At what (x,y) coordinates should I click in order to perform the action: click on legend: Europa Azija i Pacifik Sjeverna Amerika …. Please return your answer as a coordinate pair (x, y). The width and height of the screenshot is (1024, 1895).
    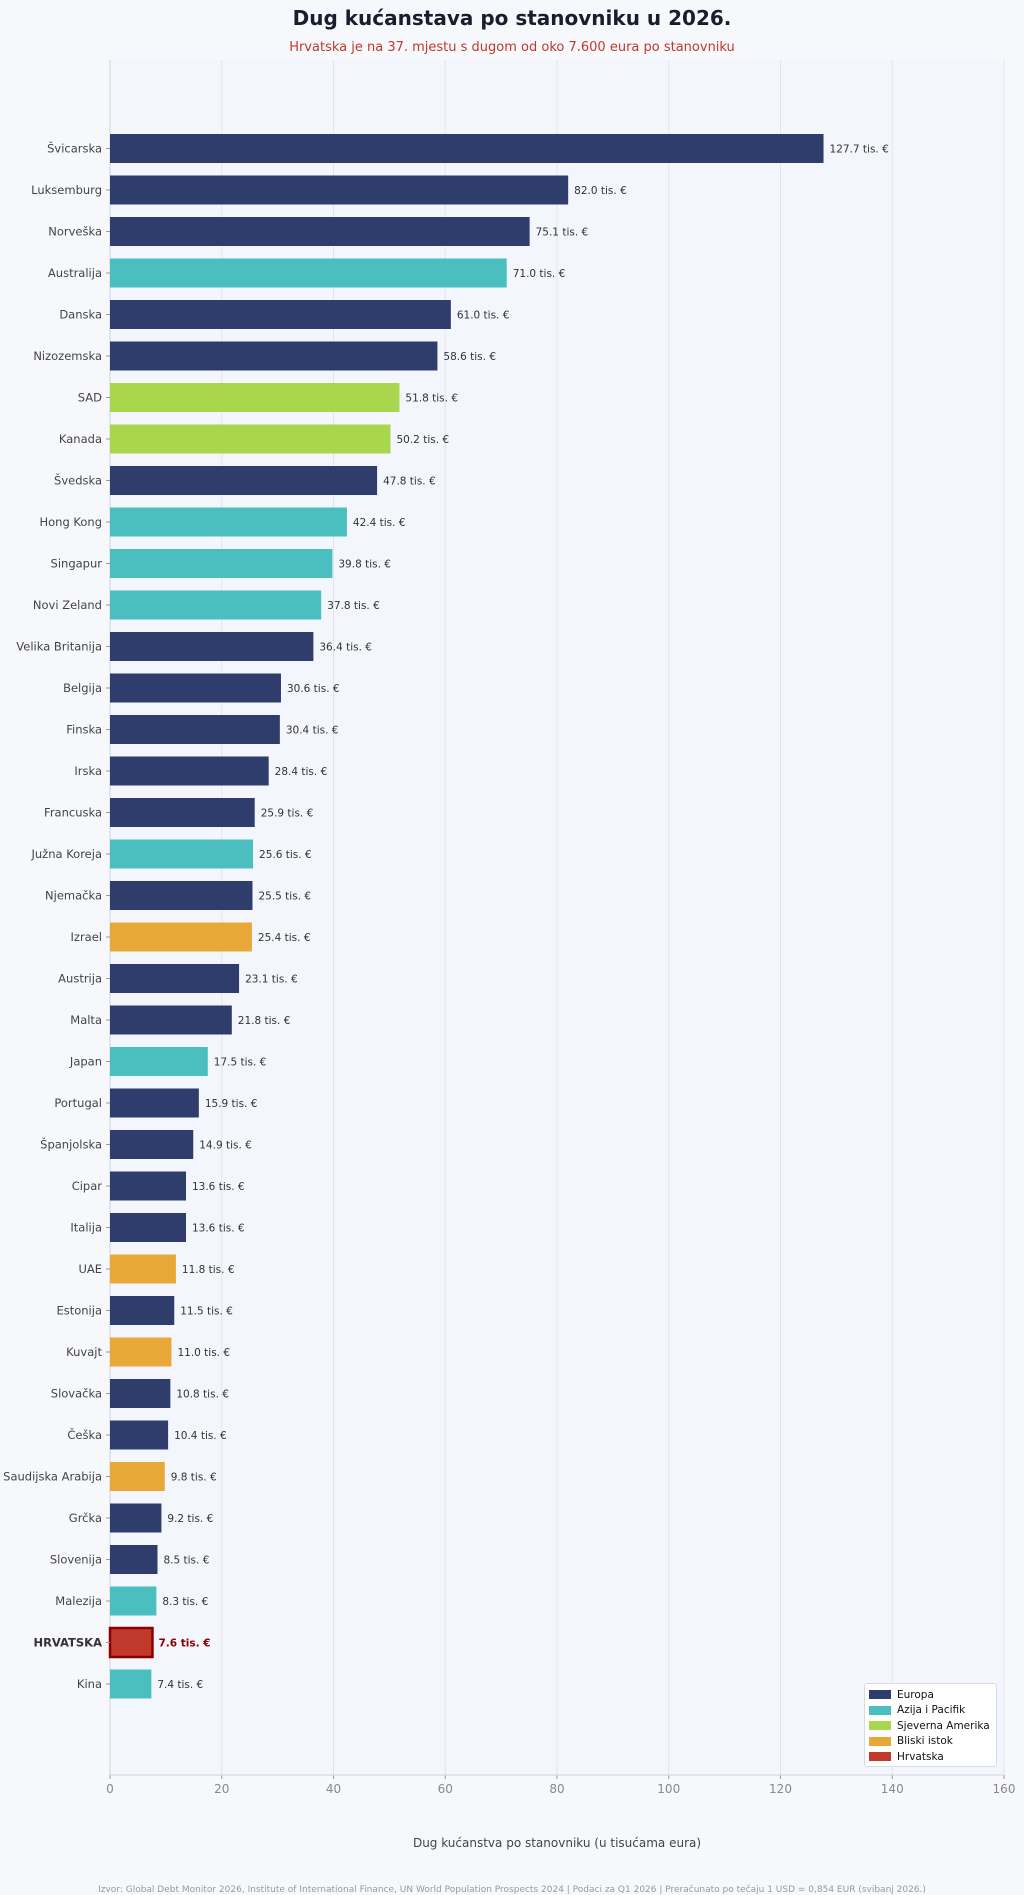
    Looking at the image, I should click on (930, 1725).